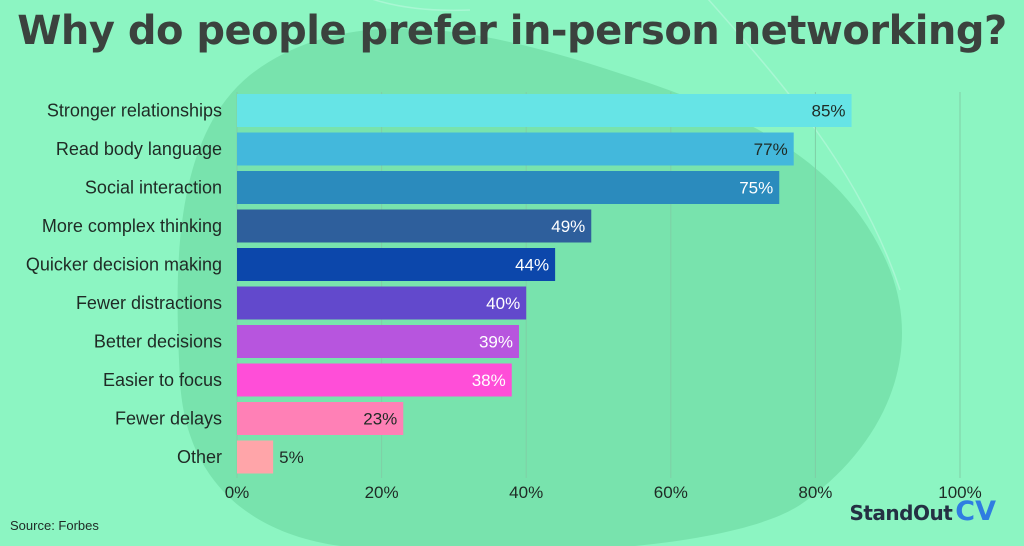 The image size is (1024, 546). Describe the element at coordinates (421, 6) in the screenshot. I see `background-line` at that location.